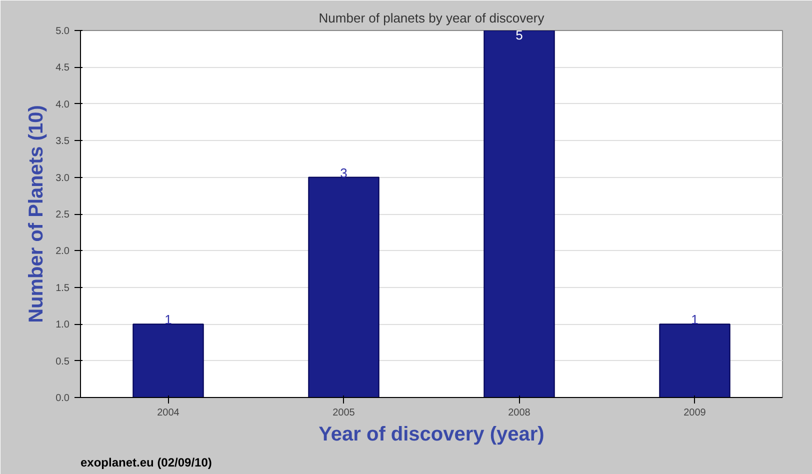 The image size is (812, 474). I want to click on y-tick-label: 2.5, so click(63, 215).